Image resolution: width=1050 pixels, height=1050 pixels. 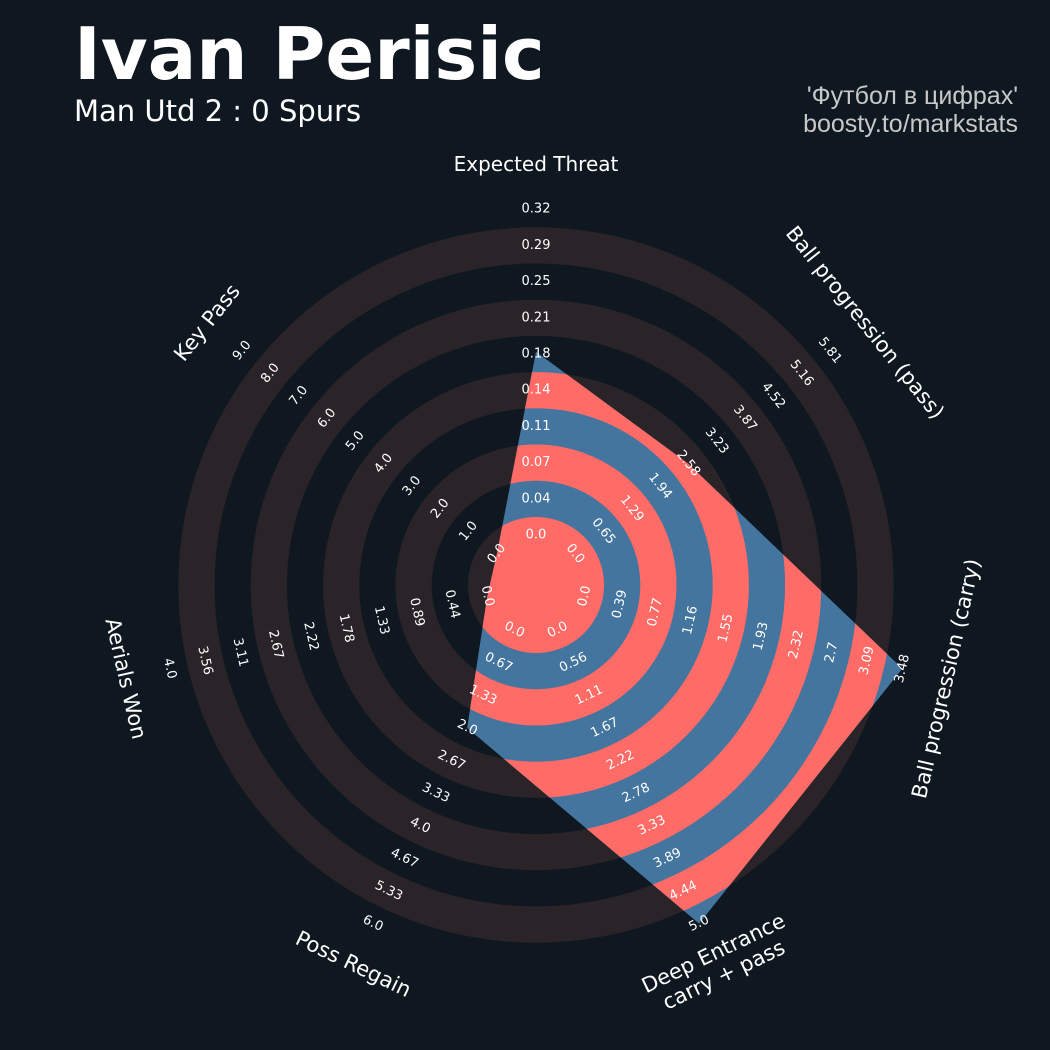 I want to click on tick-label: 0.07, so click(x=536, y=462).